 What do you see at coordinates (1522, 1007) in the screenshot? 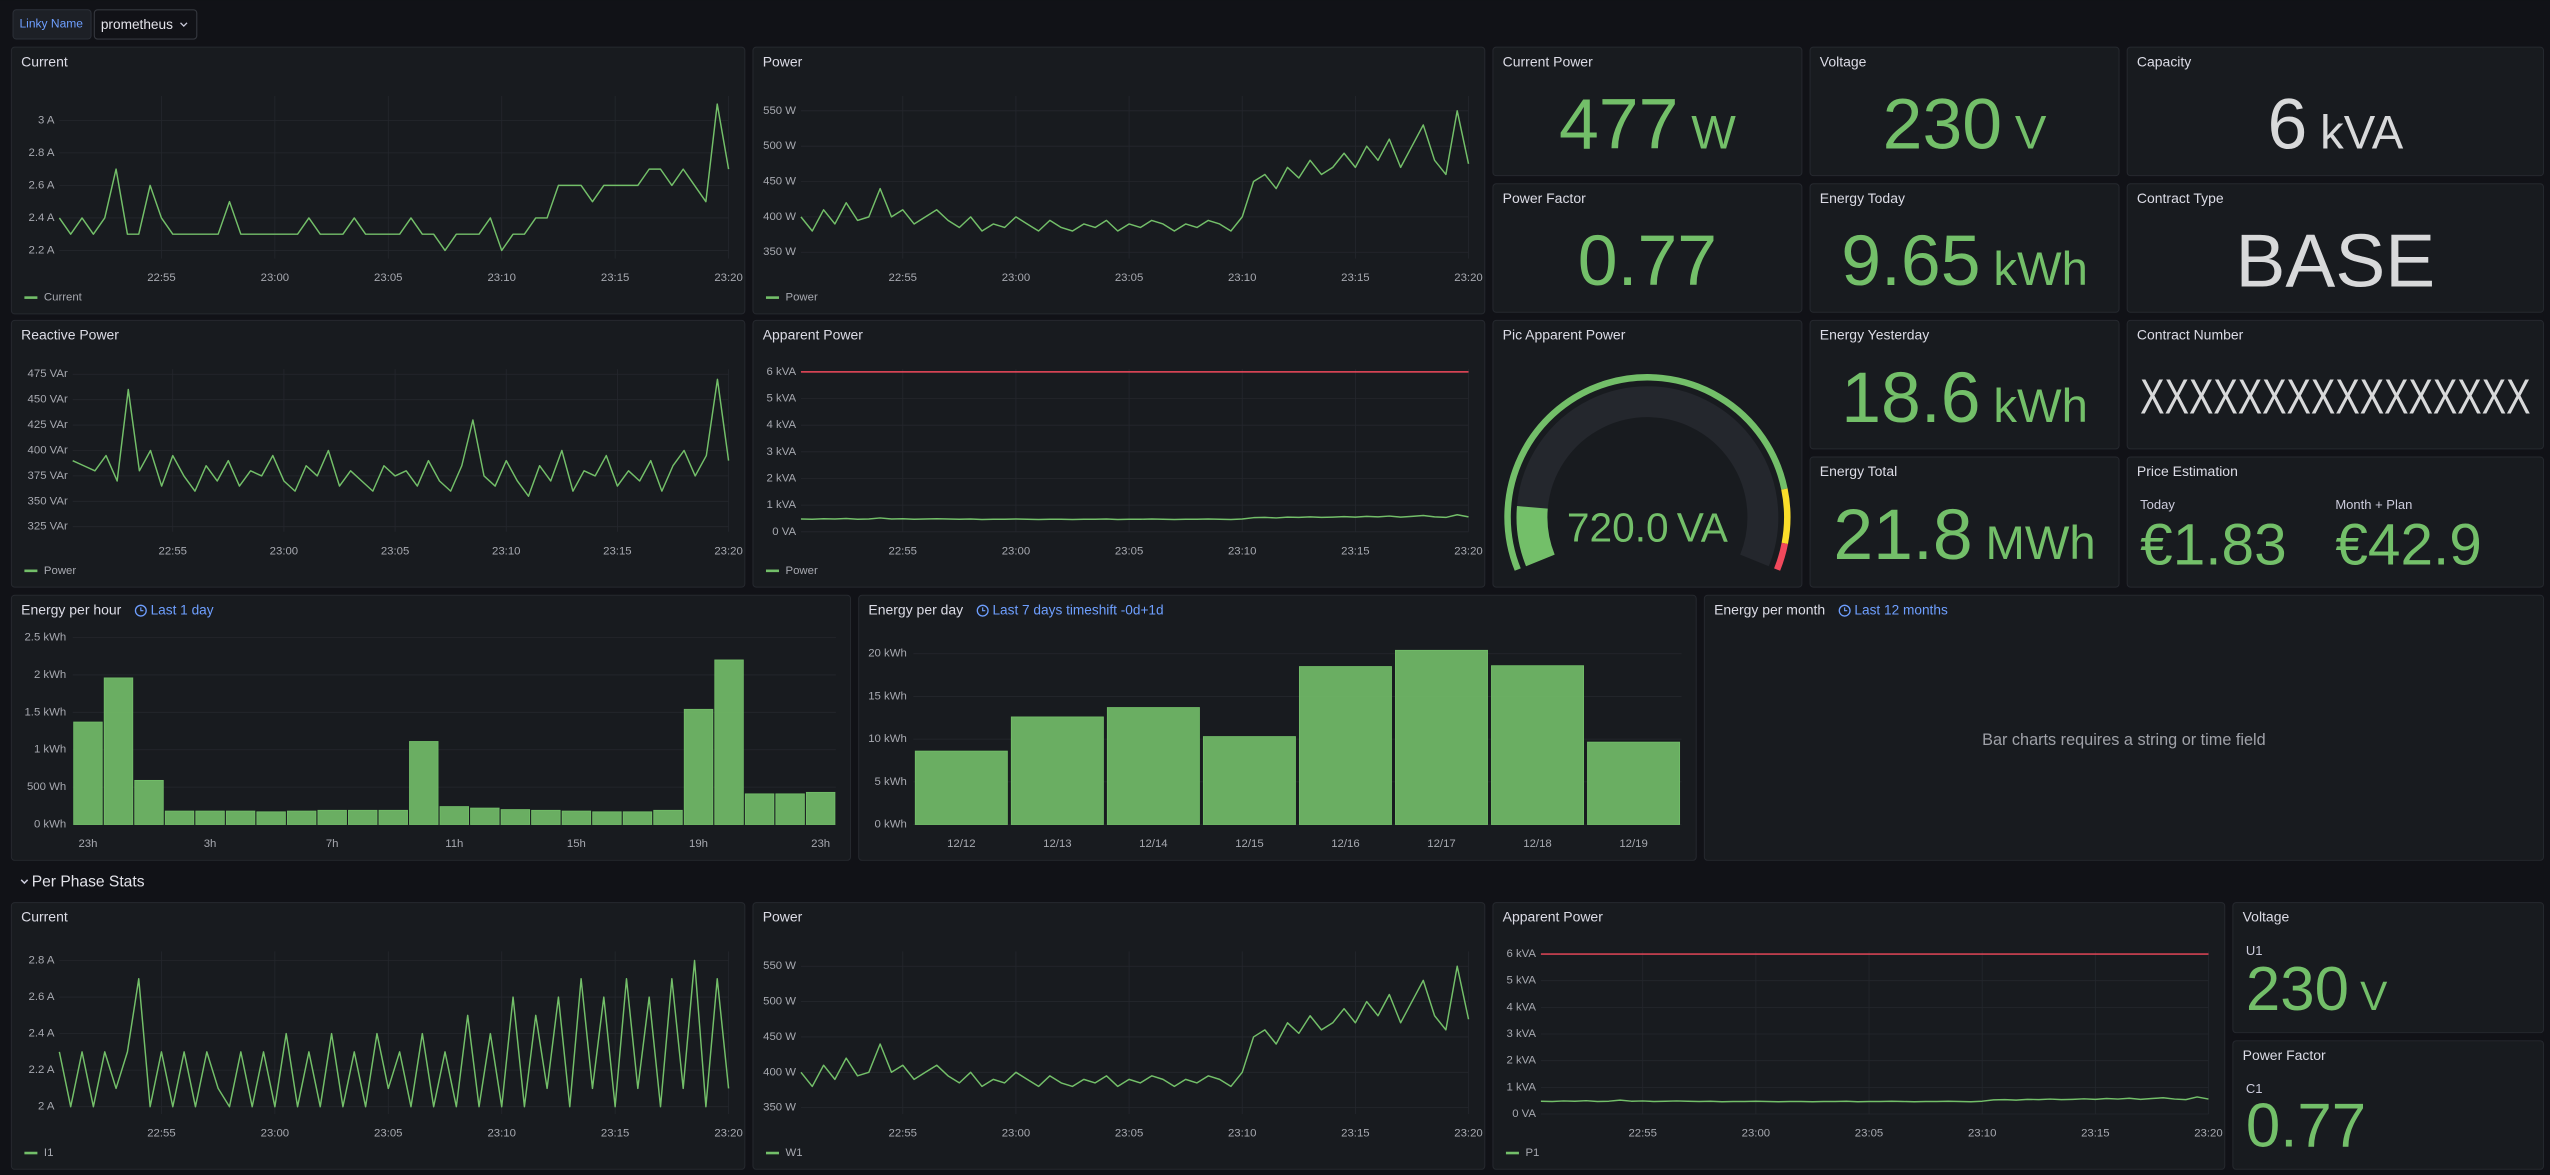
I see `y-tick-label: 4 kVA` at bounding box center [1522, 1007].